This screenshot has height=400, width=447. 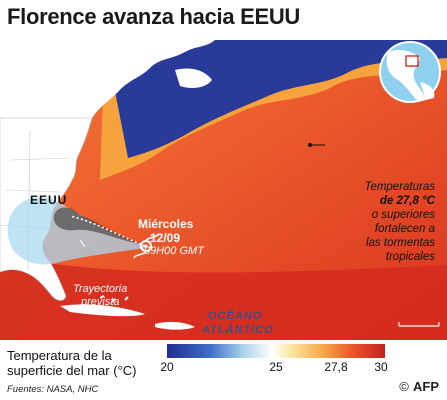 I want to click on newfoundland-land, so click(x=193, y=78).